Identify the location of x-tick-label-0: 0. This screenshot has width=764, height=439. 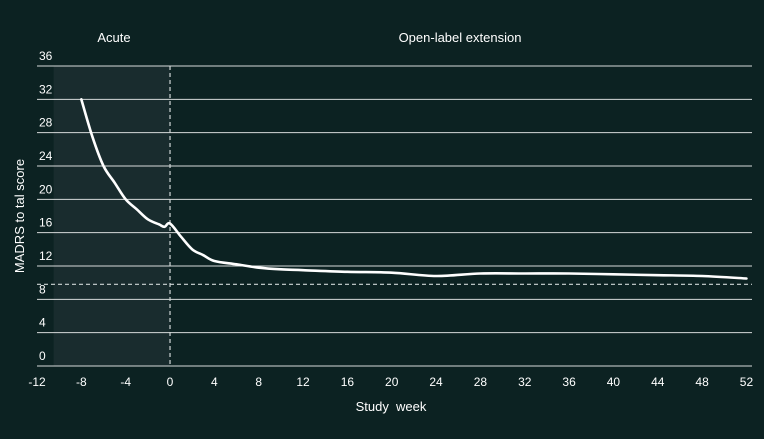
(170, 382).